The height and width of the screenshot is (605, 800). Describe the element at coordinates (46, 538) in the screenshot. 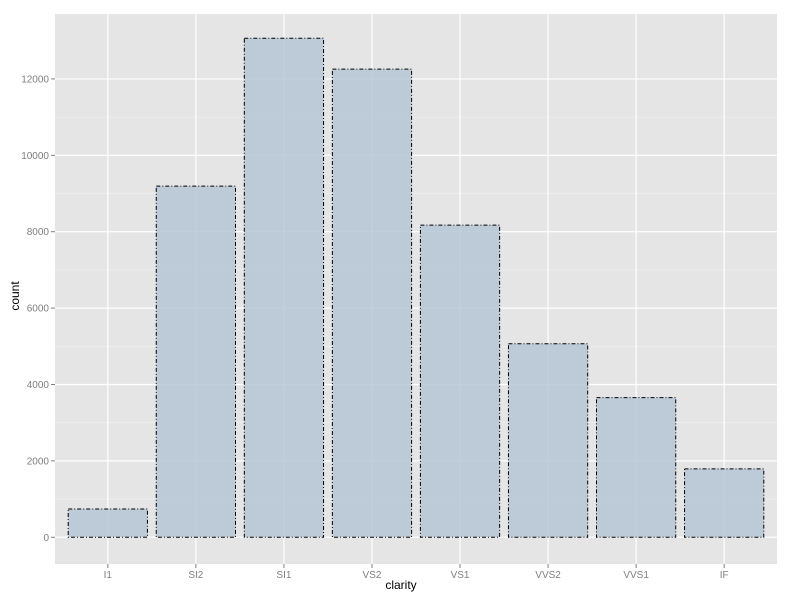

I see `y-tick-label: 0` at that location.